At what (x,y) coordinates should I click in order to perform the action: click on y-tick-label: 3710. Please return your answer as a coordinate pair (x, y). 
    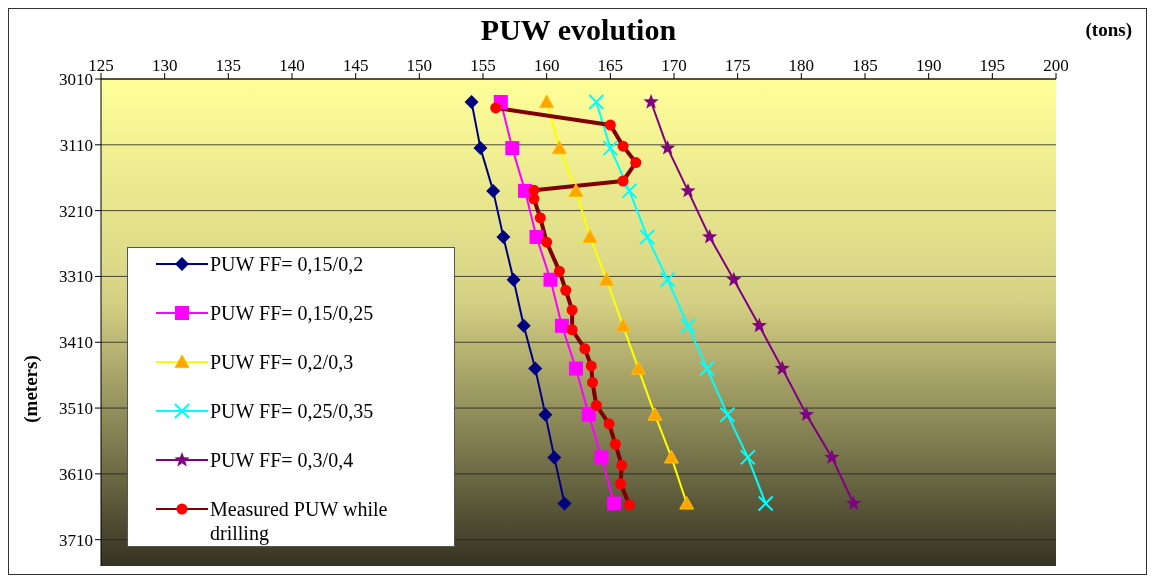
    Looking at the image, I should click on (76, 540).